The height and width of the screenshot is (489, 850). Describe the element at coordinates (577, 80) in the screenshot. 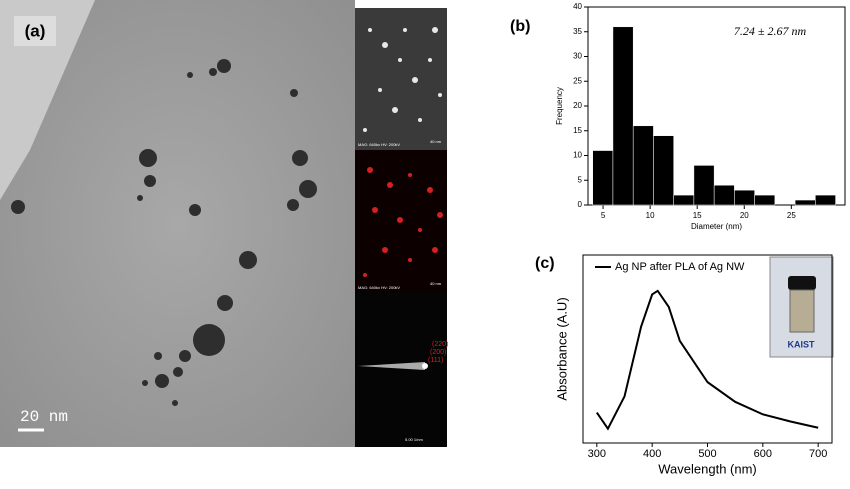

I see `y-tick-label: 25` at that location.